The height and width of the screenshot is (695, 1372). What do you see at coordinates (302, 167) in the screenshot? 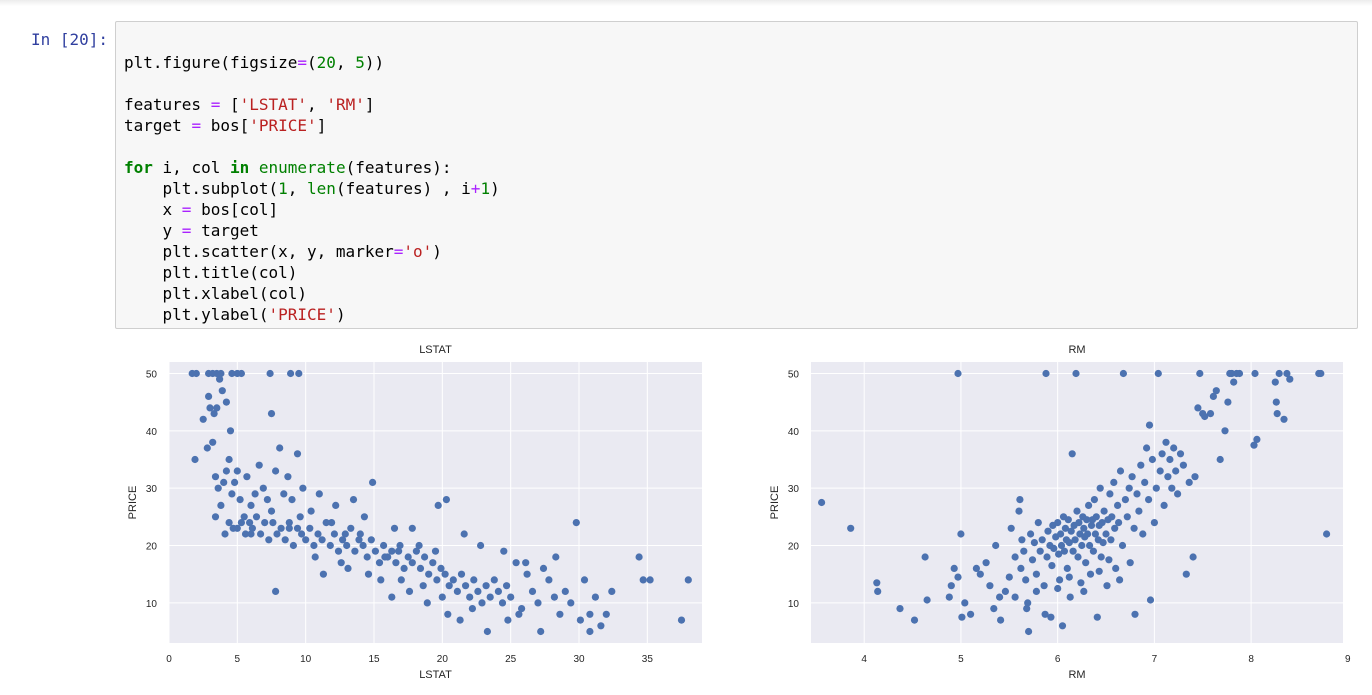
I see `code-token: enumerate` at bounding box center [302, 167].